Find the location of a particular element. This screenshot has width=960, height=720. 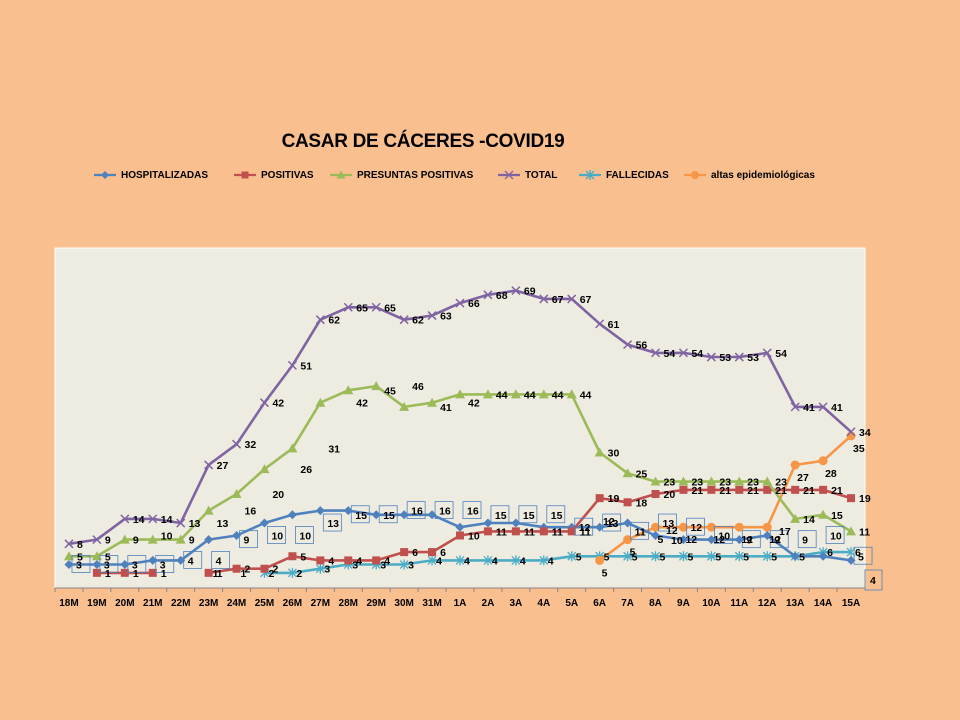

data-label-hospitalizadas-23: 10 is located at coordinates (724, 537).